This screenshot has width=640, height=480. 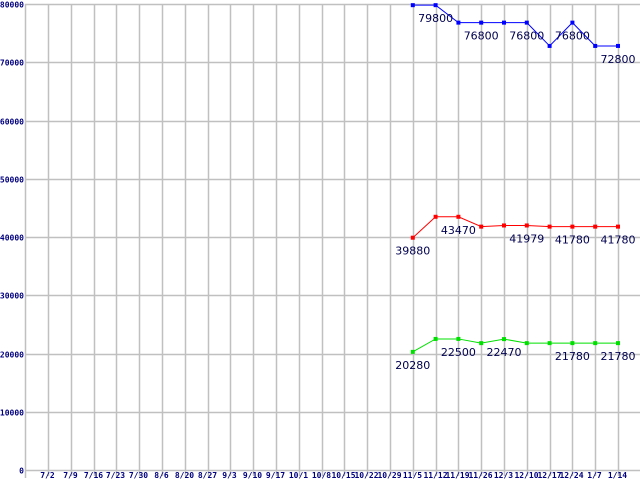 What do you see at coordinates (161, 475) in the screenshot?
I see `x-tick-label: 8/6` at bounding box center [161, 475].